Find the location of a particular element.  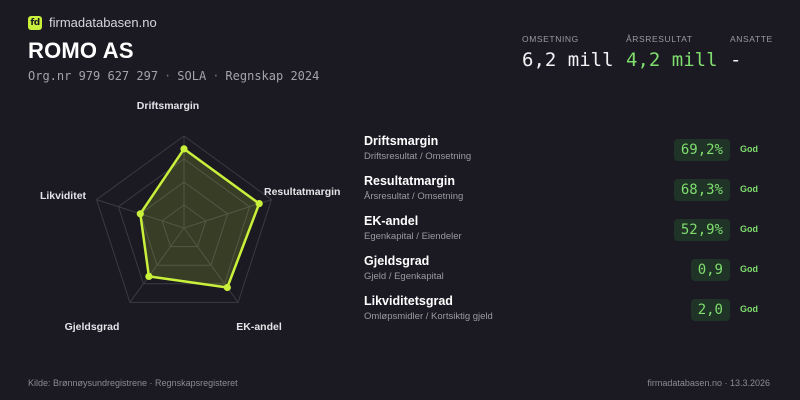

metric-formula: Årsresultat / Omsetning is located at coordinates (414, 196).